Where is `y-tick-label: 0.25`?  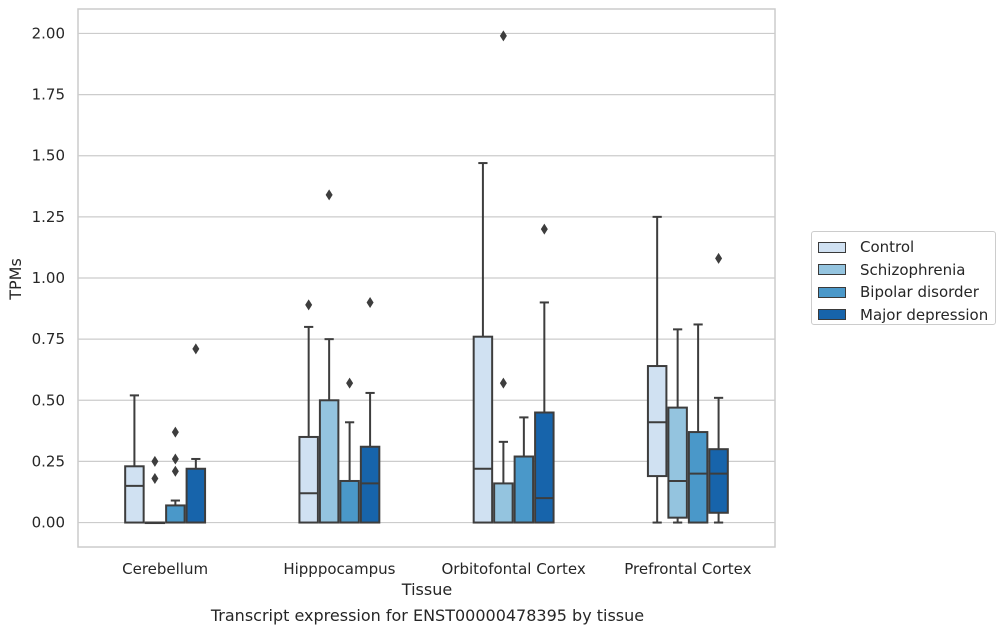 y-tick-label: 0.25 is located at coordinates (48, 461).